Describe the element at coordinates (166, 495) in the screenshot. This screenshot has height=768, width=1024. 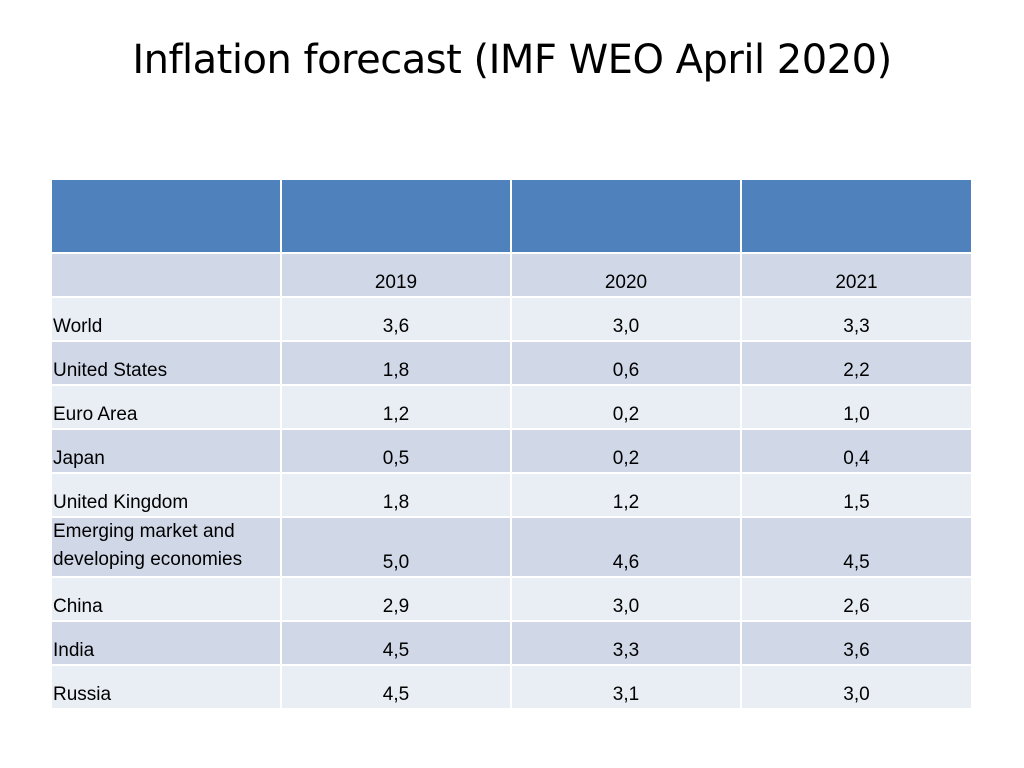
I see `row-label: United Kingdom` at that location.